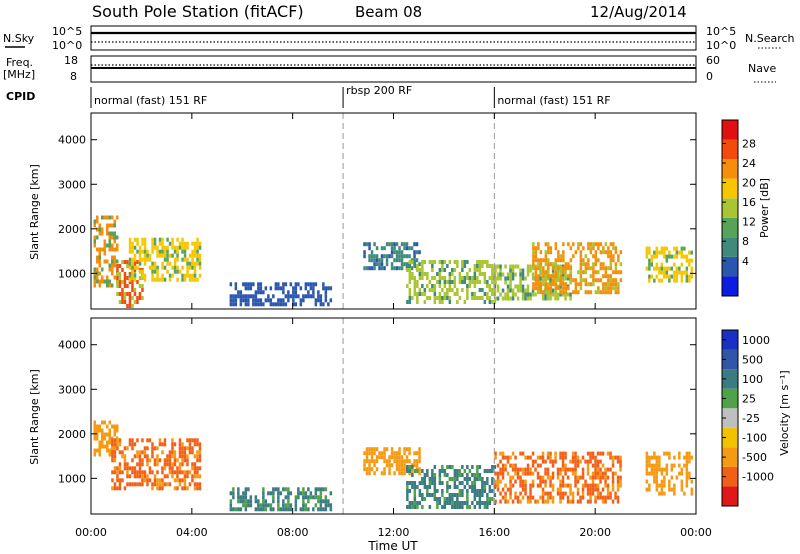 Image resolution: width=800 pixels, height=554 pixels. I want to click on colorbar-tick-label: 8, so click(745, 241).